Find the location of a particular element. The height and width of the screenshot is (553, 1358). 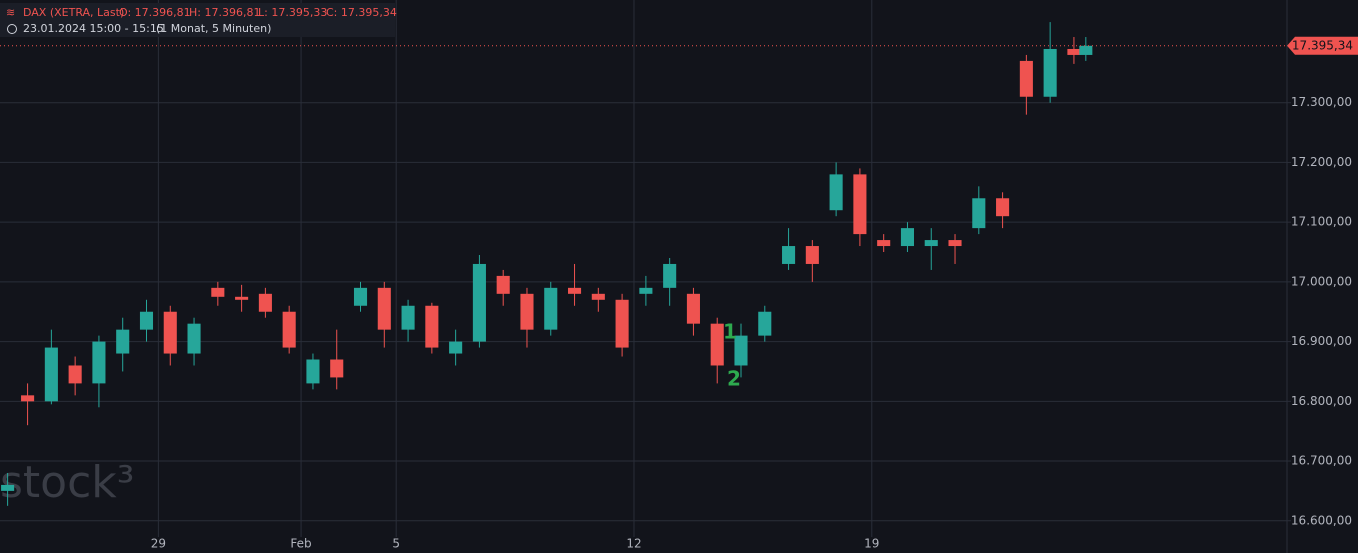

y-tick-label: 16.600,00 is located at coordinates (1321, 520).